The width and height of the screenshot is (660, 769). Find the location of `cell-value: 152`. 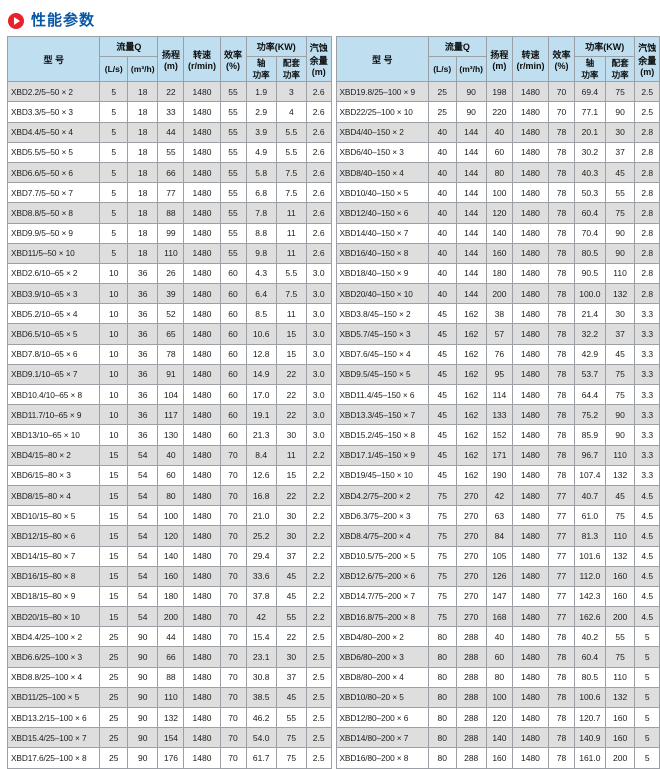

cell-value: 152 is located at coordinates (499, 435).